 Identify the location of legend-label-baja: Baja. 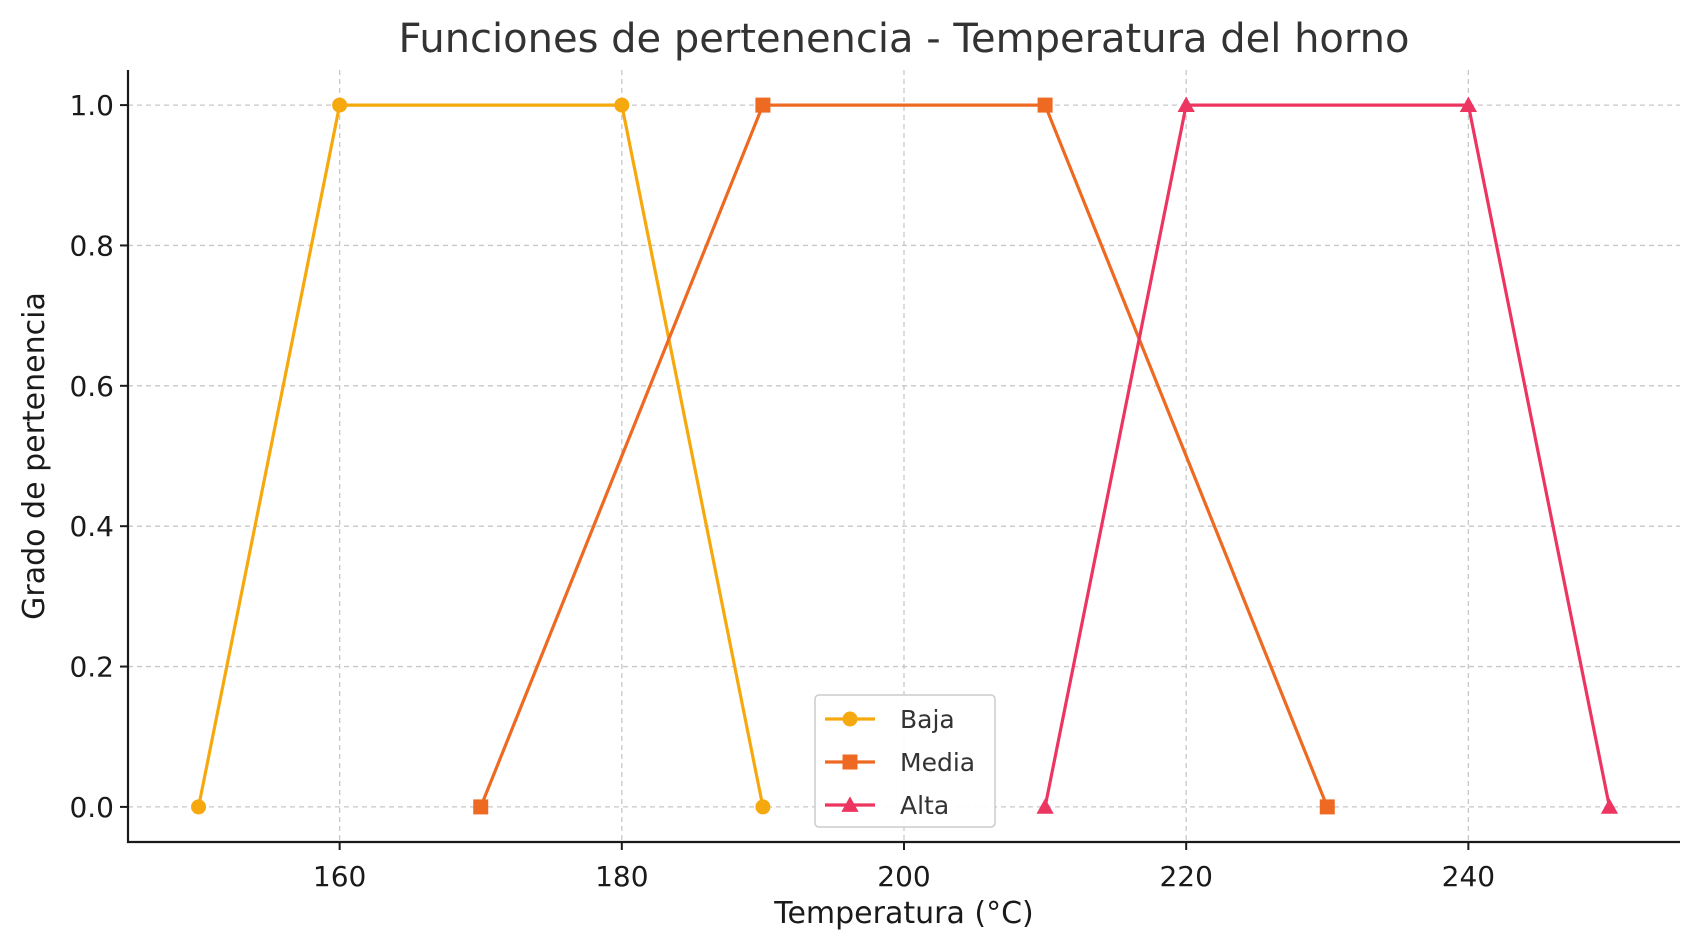
(927, 719).